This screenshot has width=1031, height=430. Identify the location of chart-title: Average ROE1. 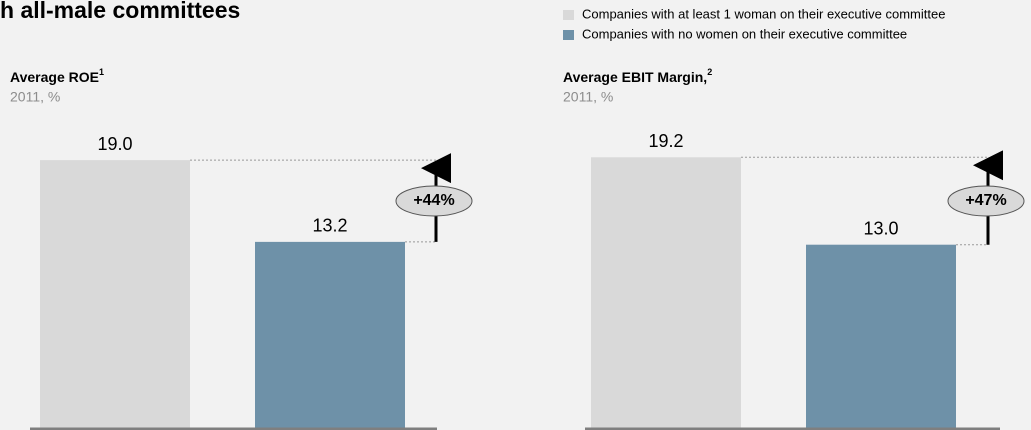
(57, 75).